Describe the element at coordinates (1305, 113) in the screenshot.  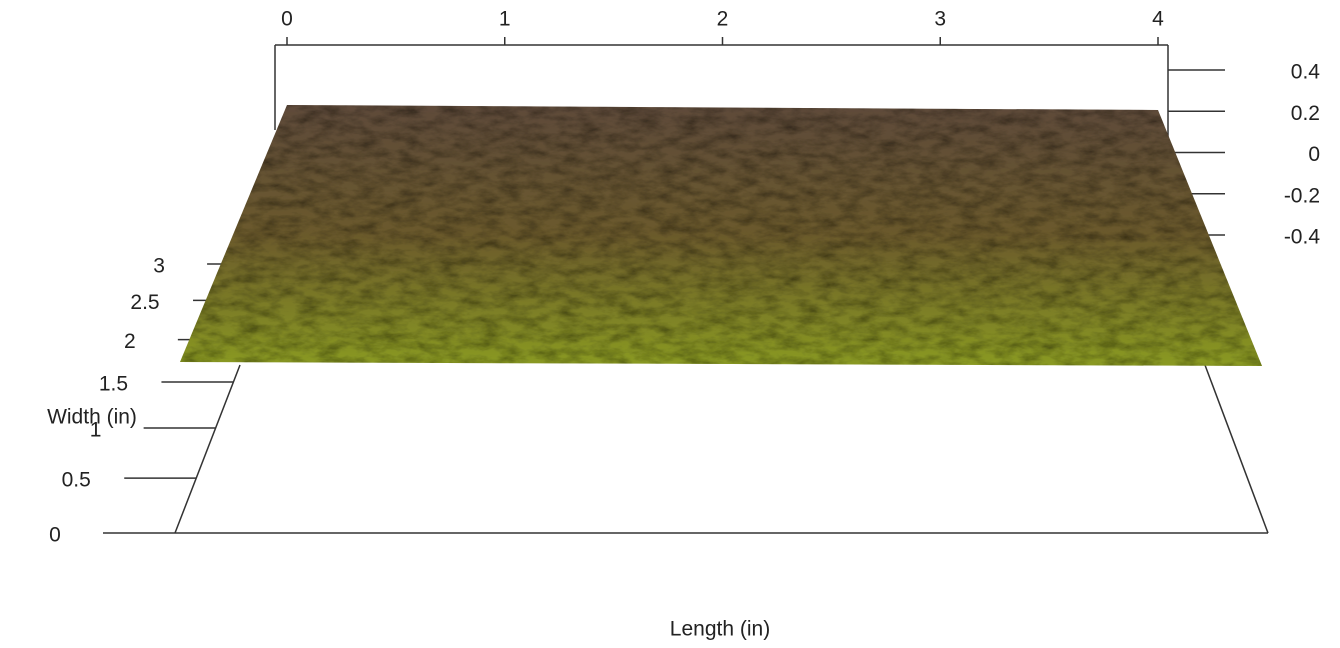
I see `z-tick-label: 0.2` at that location.